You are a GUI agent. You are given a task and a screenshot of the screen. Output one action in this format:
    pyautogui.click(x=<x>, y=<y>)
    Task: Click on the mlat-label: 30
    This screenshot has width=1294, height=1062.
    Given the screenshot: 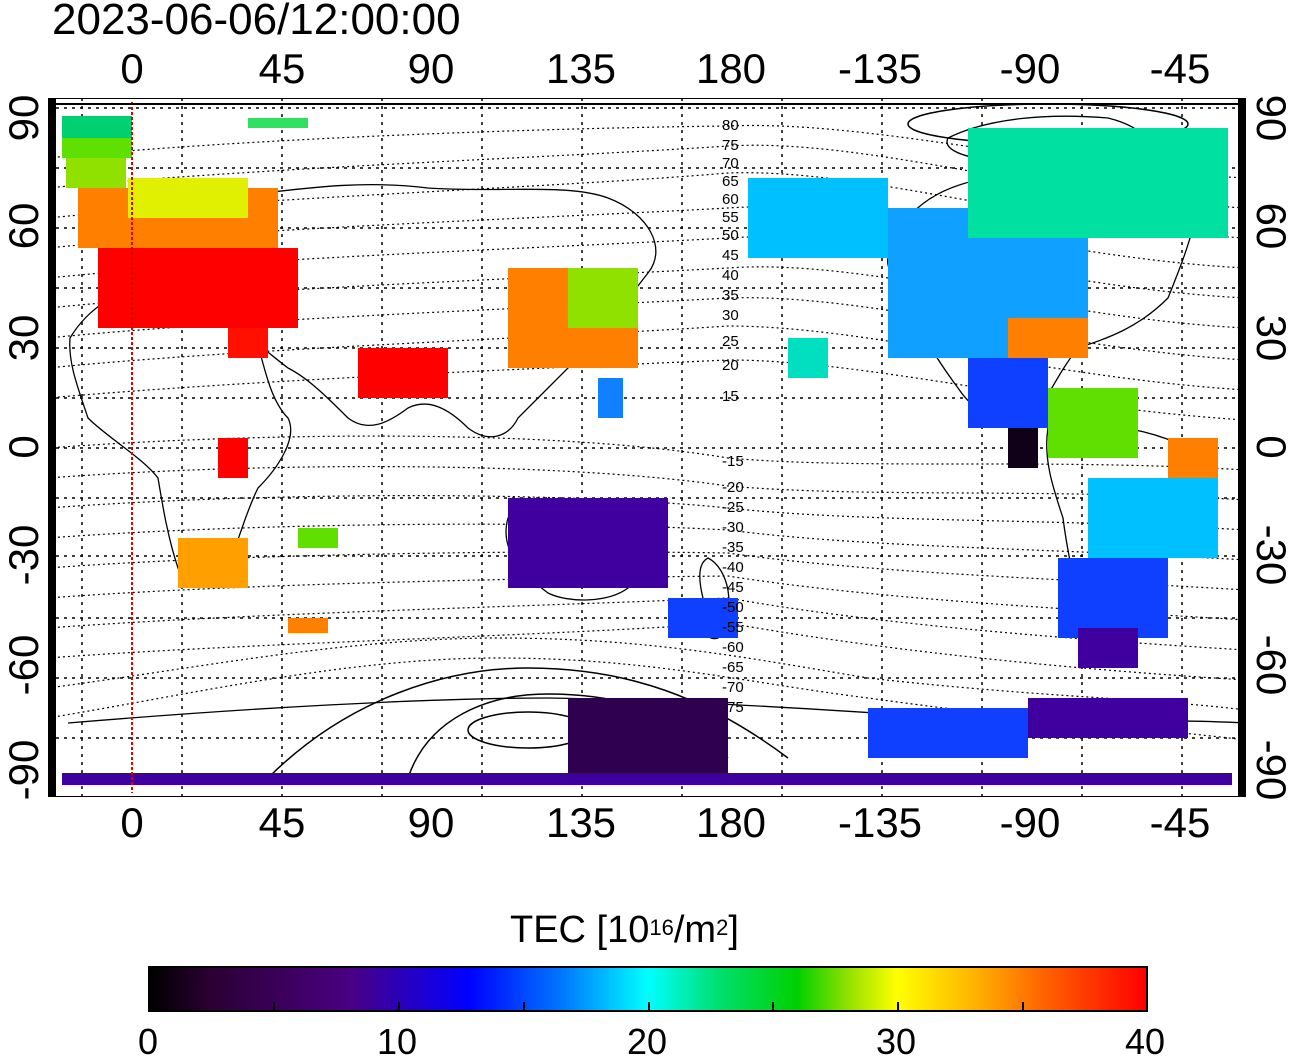 What is the action you would take?
    pyautogui.click(x=730, y=315)
    